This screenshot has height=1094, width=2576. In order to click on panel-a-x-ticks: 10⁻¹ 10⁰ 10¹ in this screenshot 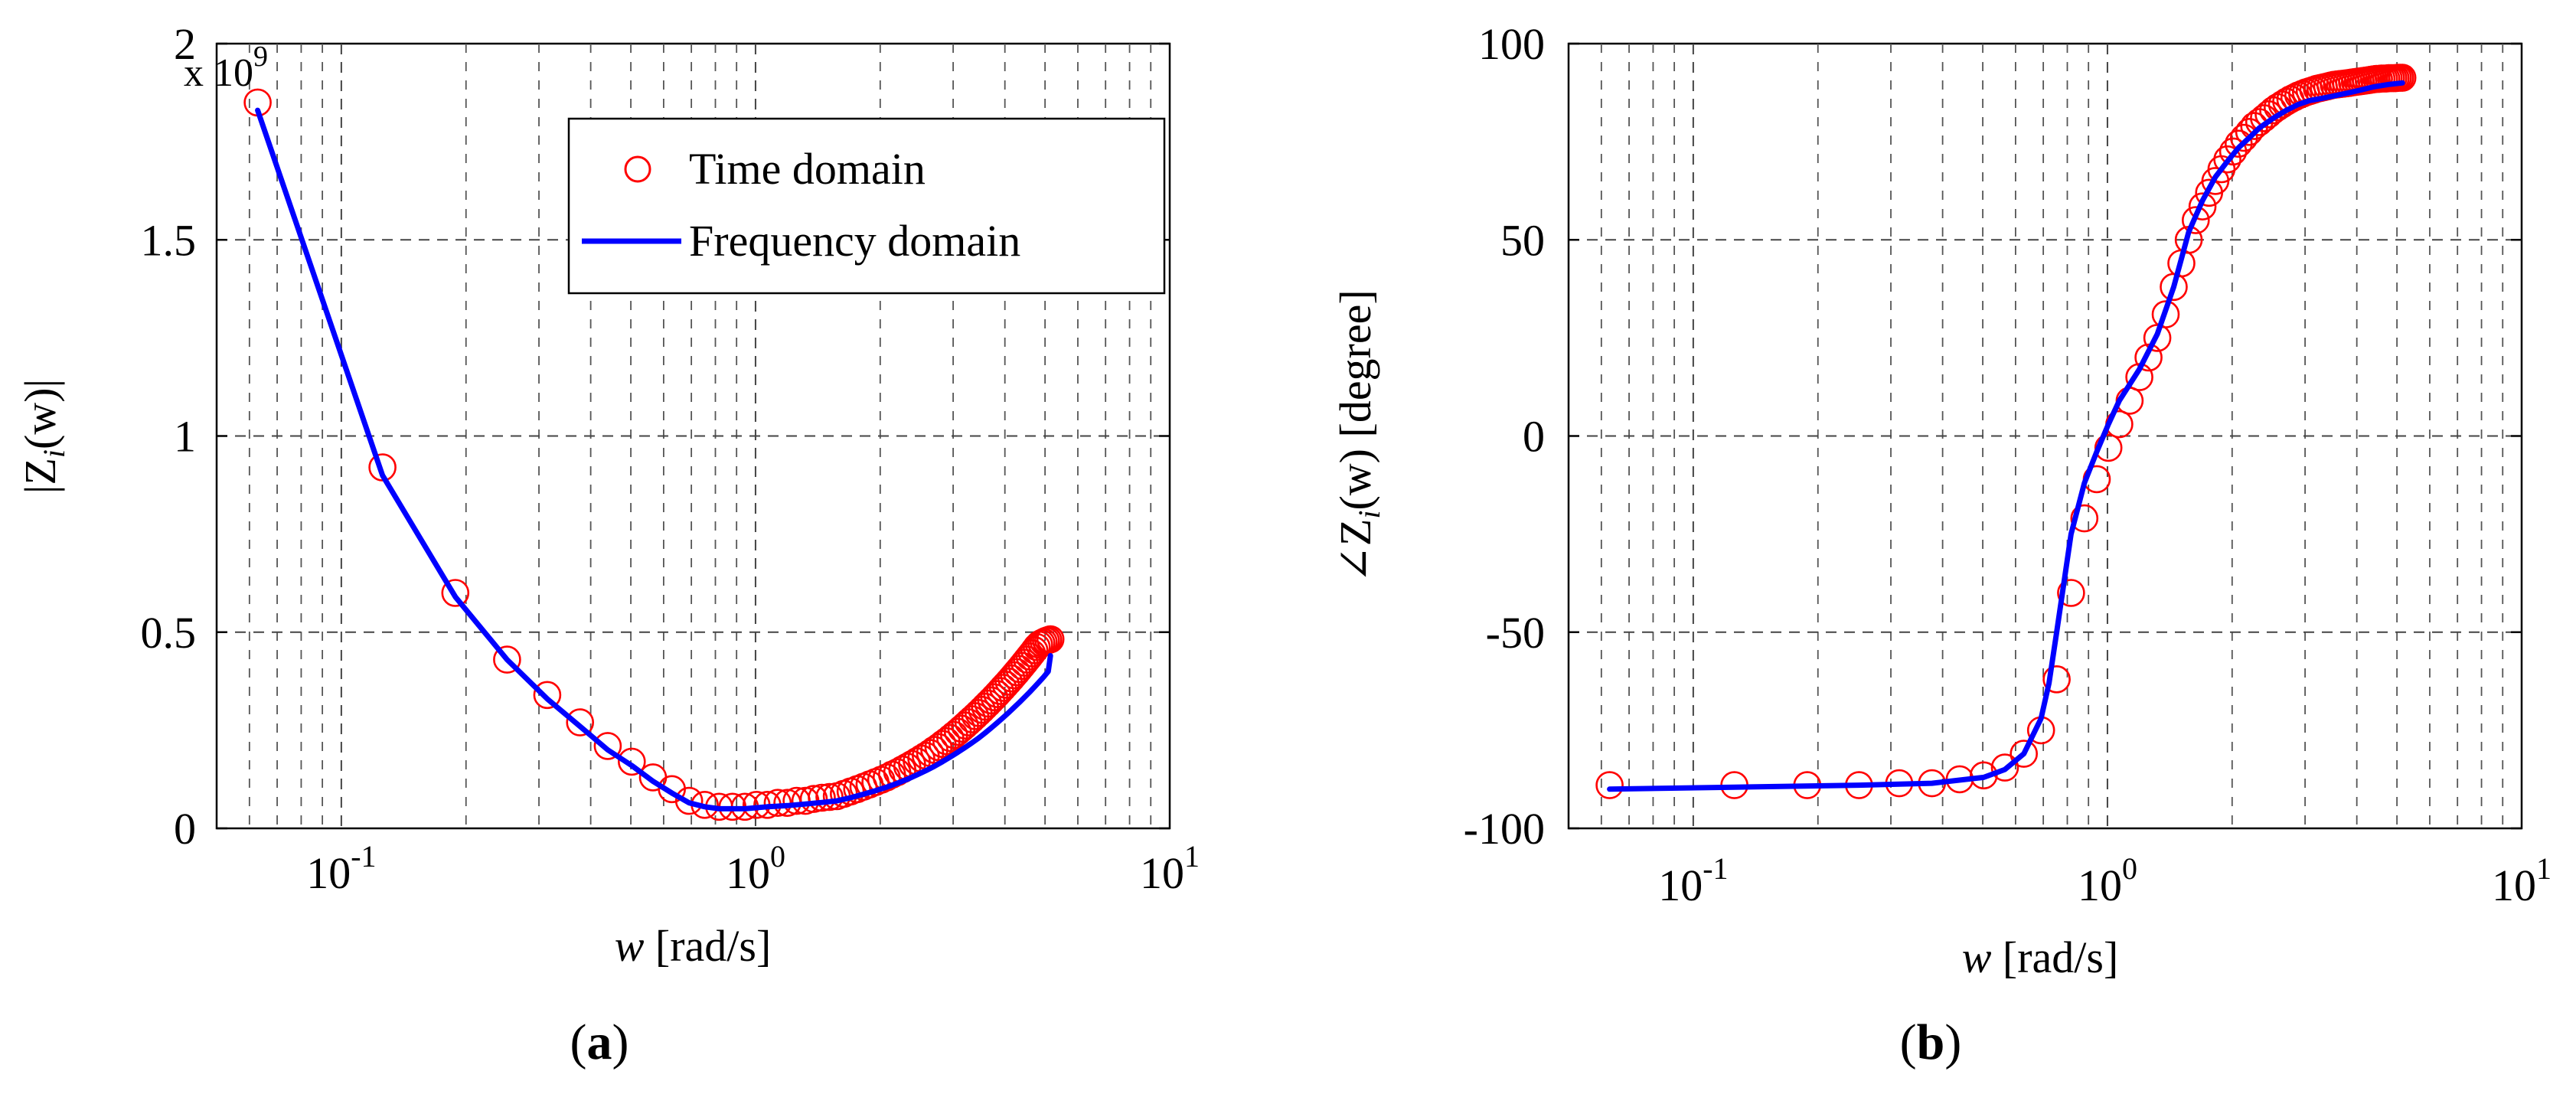, I will do `click(753, 868)`.